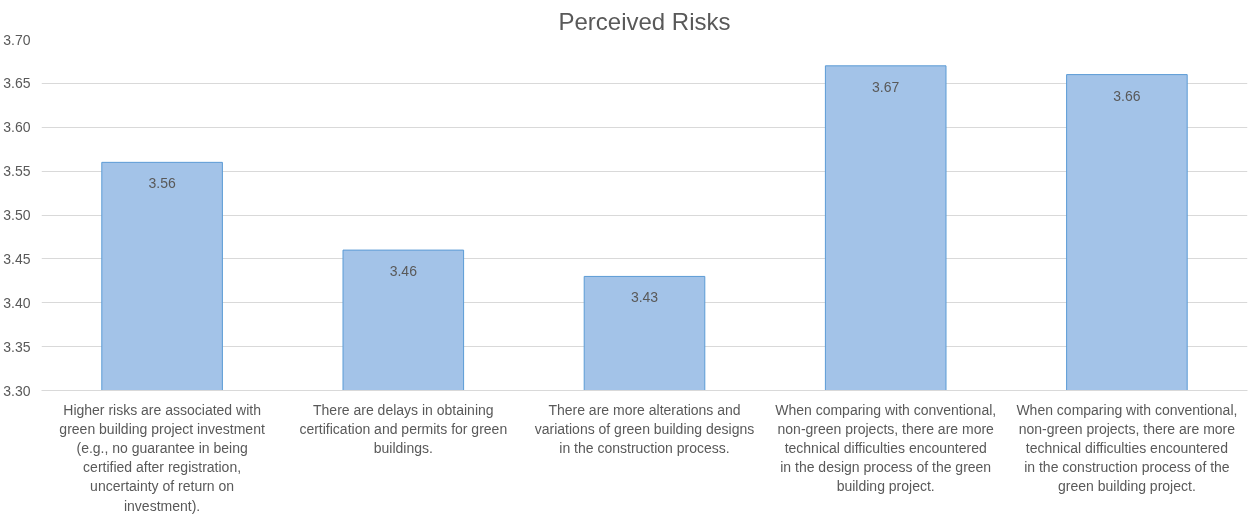 This screenshot has width=1257, height=516. I want to click on y-tick-label: 3.60, so click(17, 127).